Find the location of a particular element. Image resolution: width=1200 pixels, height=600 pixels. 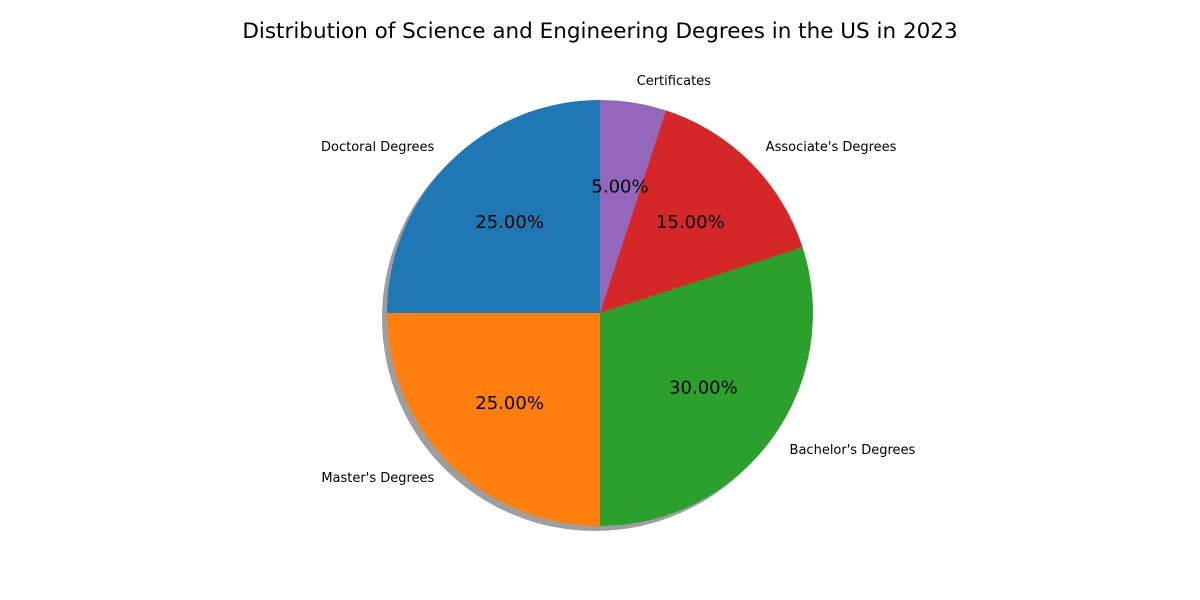

percent-certificates: 5.00% is located at coordinates (619, 186).